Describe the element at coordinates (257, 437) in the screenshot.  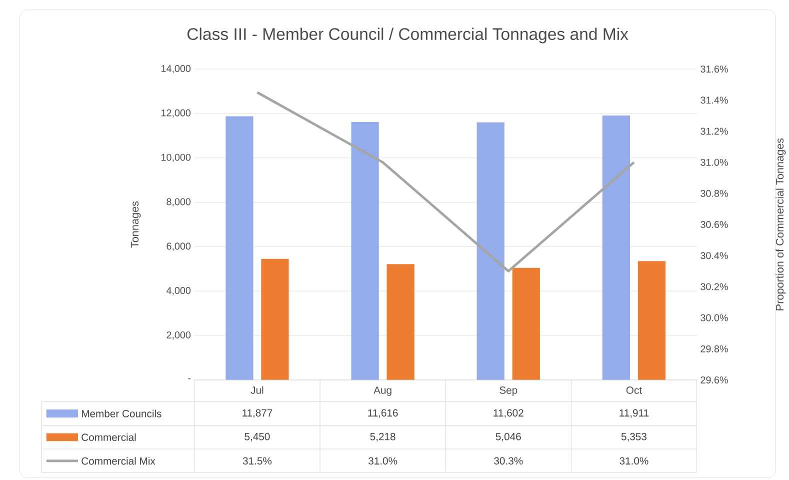
I see `data-label: 5,450` at that location.